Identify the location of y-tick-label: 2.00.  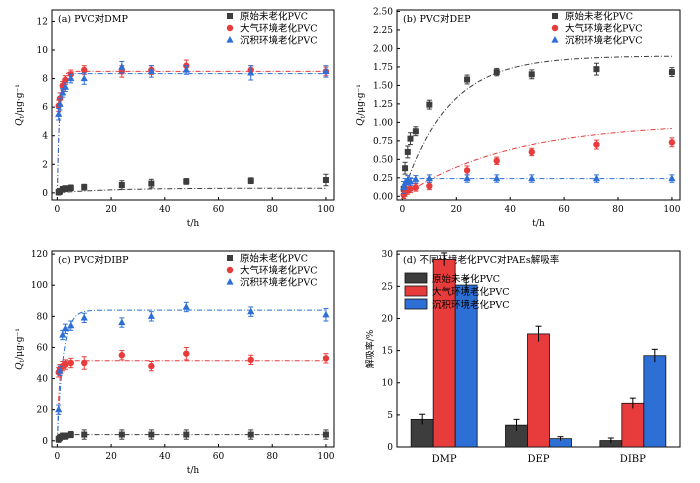
(383, 49).